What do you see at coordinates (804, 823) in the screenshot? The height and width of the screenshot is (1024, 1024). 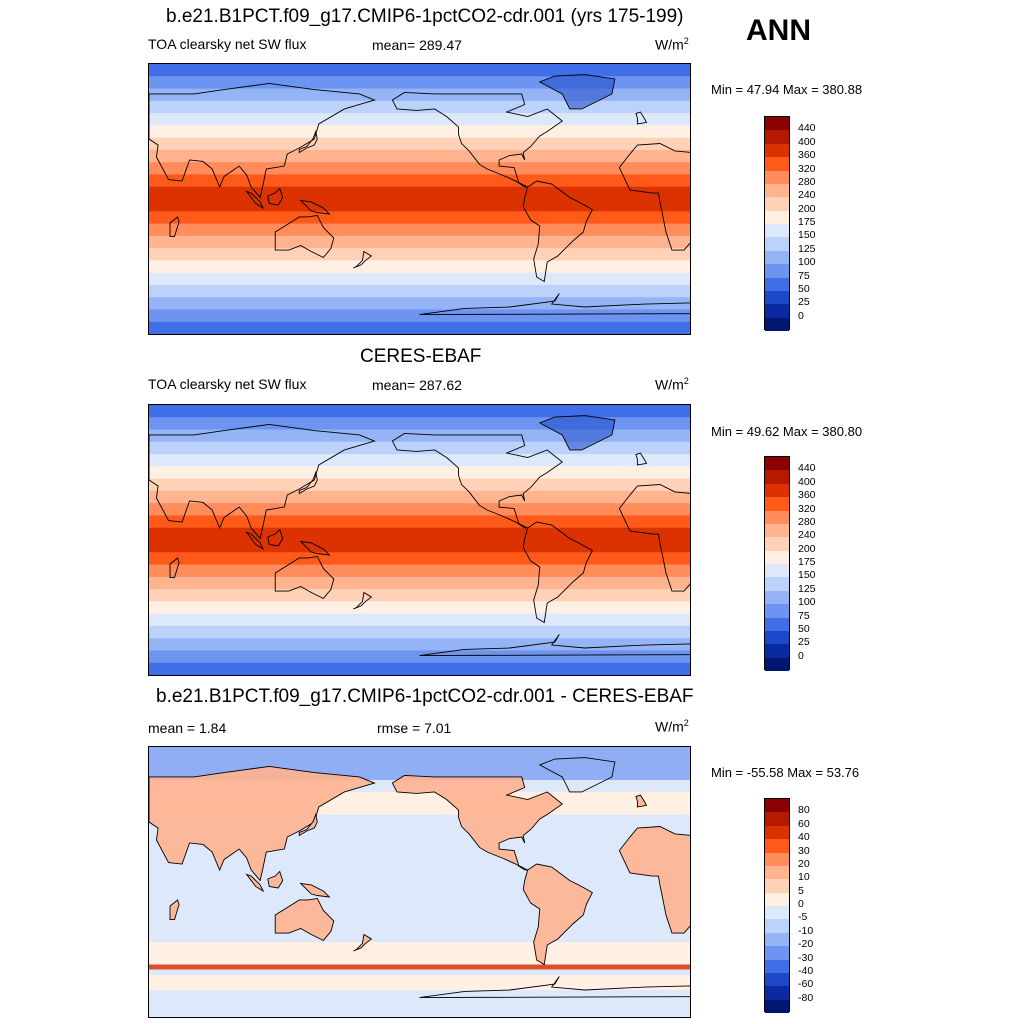 I see `colorbar-tick-label: 60` at bounding box center [804, 823].